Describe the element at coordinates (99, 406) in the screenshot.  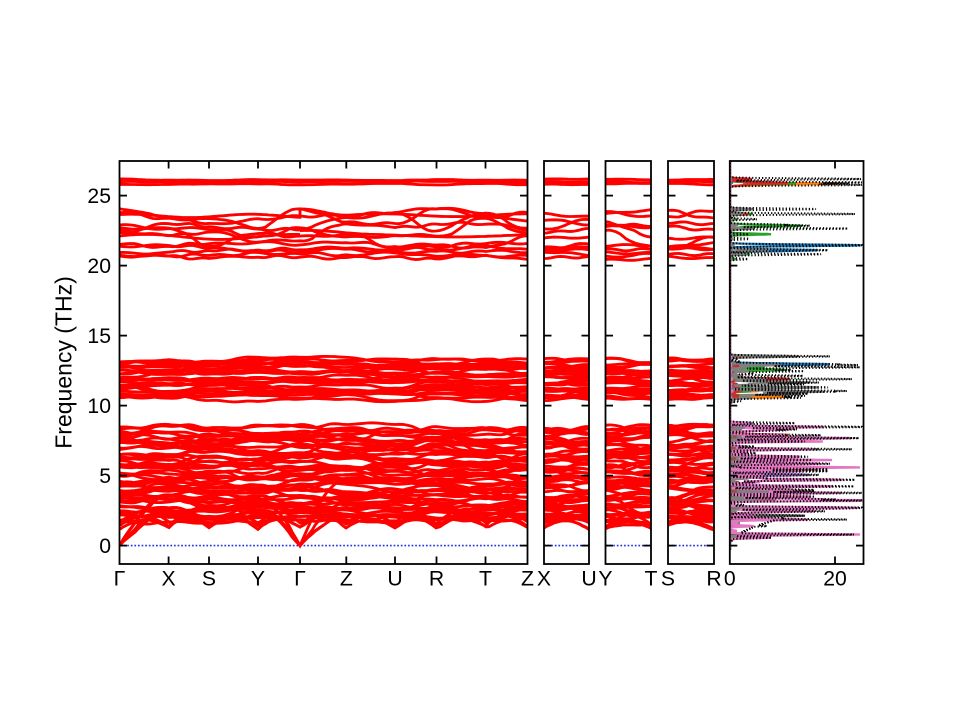
I see `svg-text: 10` at that location.